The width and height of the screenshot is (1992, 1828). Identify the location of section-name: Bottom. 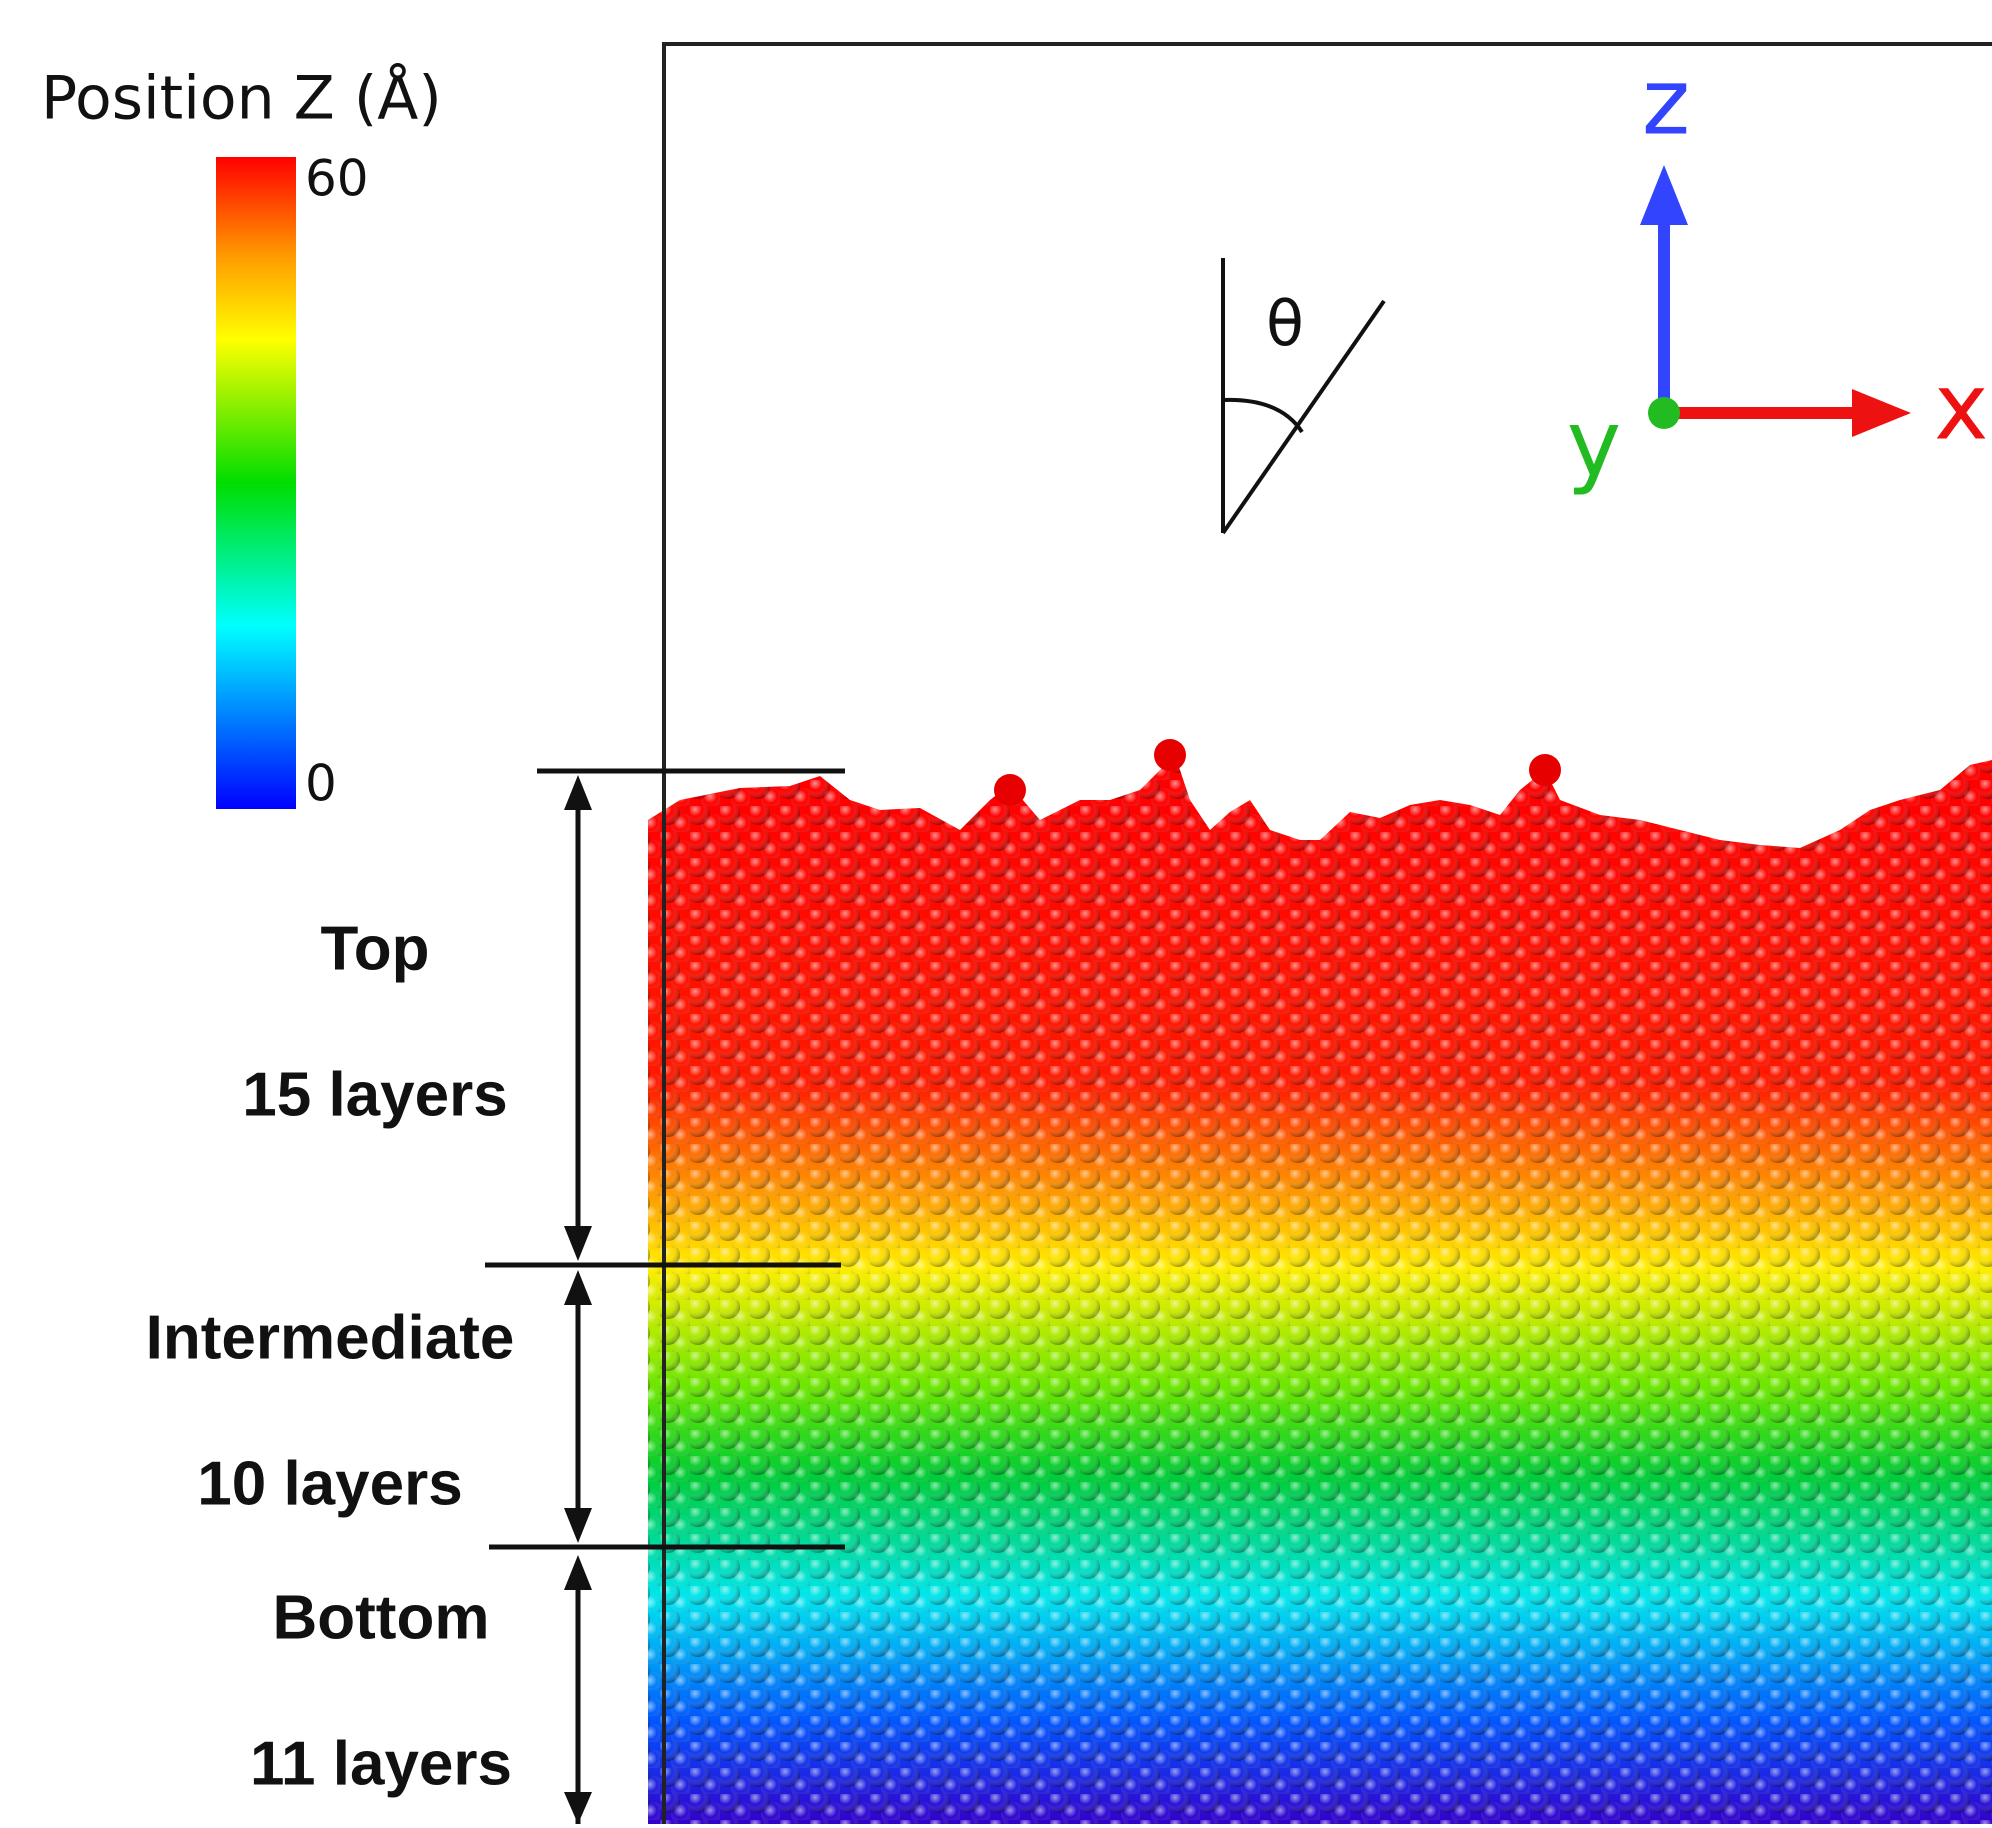
(381, 1617).